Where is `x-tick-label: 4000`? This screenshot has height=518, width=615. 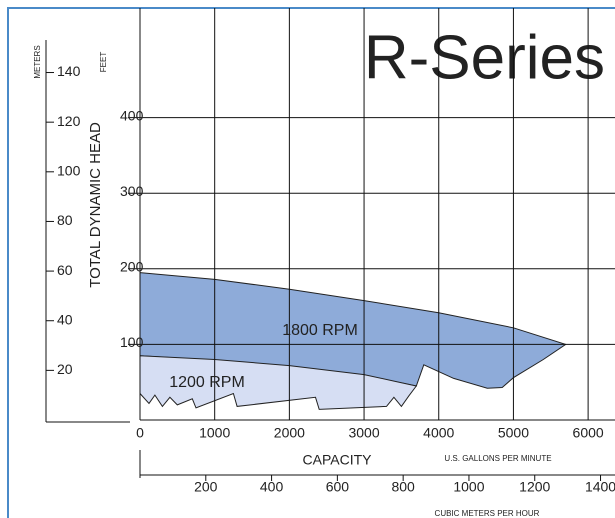
x-tick-label: 4000 is located at coordinates (438, 433).